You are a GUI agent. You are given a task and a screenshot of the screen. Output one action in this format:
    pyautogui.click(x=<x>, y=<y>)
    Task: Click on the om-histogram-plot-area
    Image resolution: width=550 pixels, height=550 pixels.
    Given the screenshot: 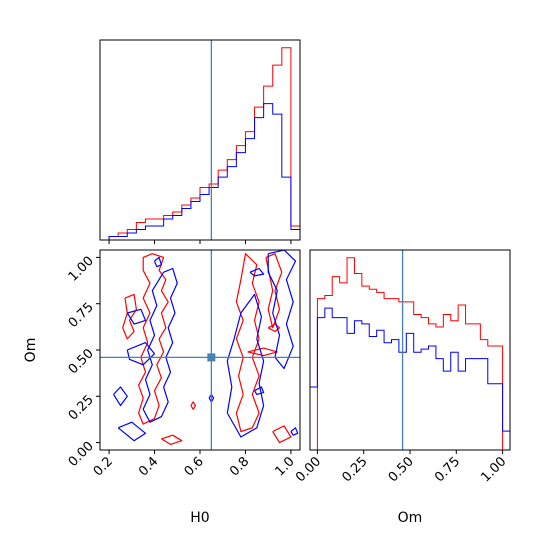 What is the action you would take?
    pyautogui.click(x=410, y=350)
    